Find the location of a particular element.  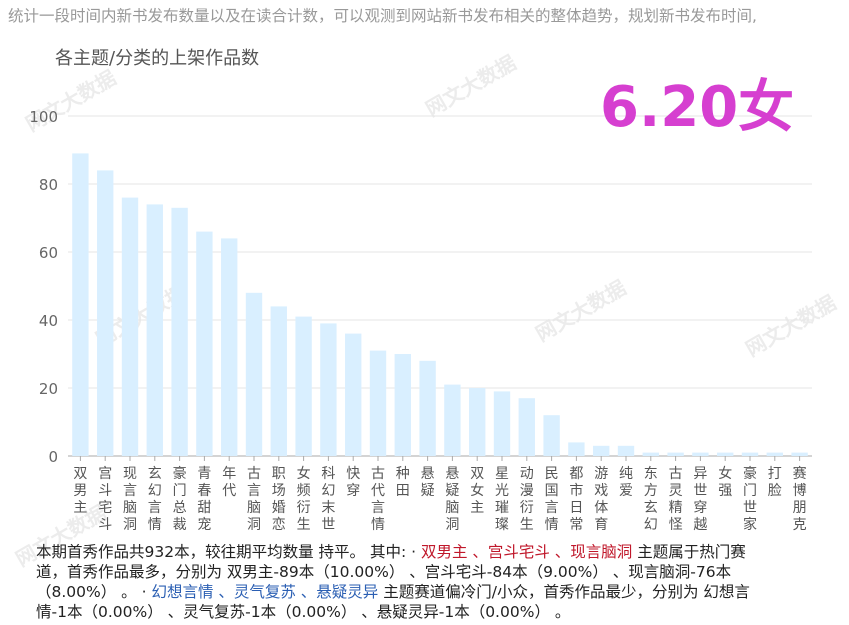

x-tick-label: 职场婚恋 is located at coordinates (279, 499).